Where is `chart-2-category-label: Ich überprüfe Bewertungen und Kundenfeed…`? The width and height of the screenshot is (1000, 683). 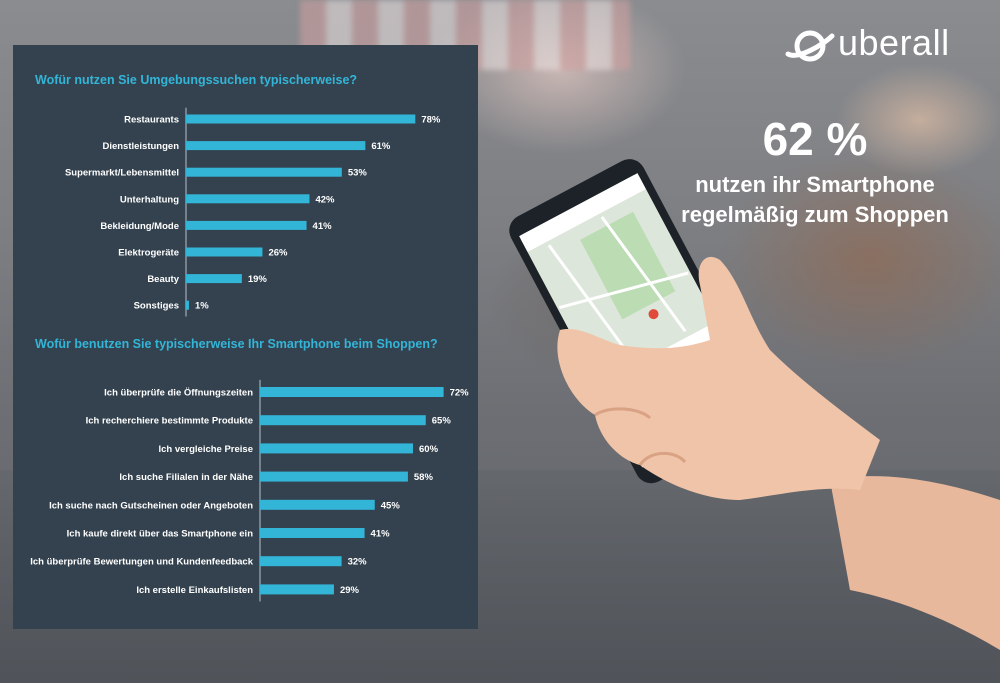 chart-2-category-label: Ich überprüfe Bewertungen und Kundenfeed… is located at coordinates (141, 562).